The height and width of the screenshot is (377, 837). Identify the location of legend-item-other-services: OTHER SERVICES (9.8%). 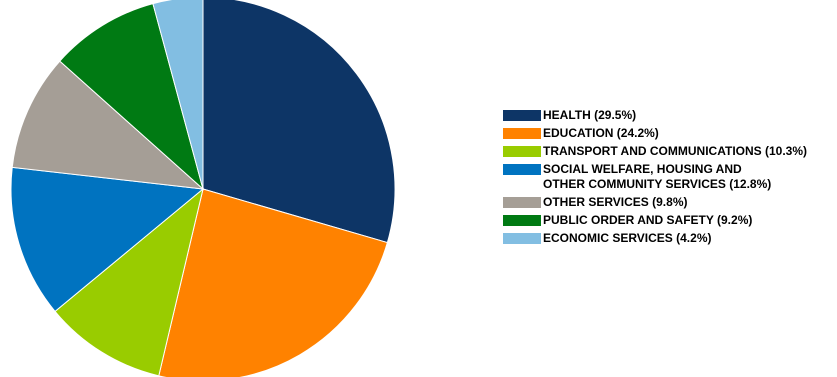
(670, 202).